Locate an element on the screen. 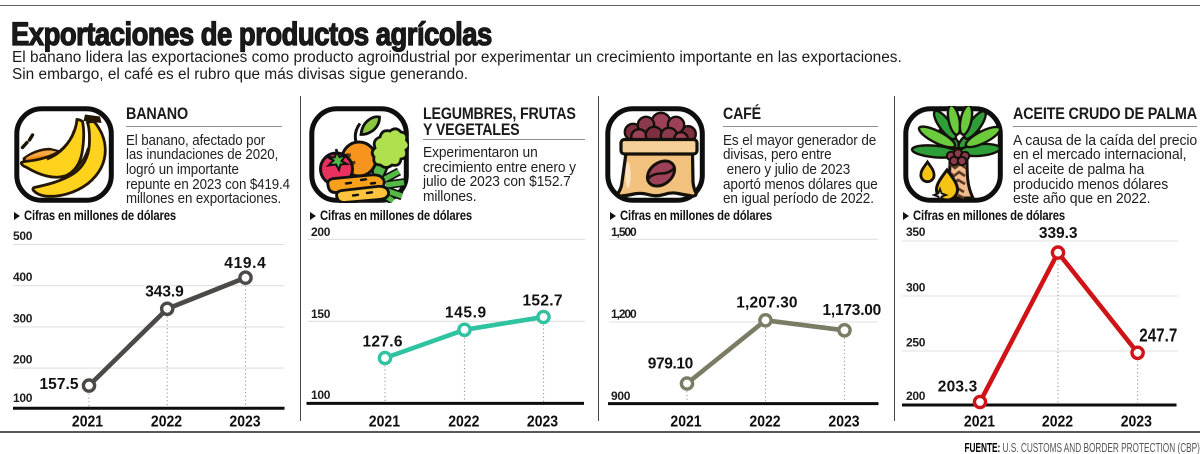  svg-text: 979.10 is located at coordinates (670, 364).